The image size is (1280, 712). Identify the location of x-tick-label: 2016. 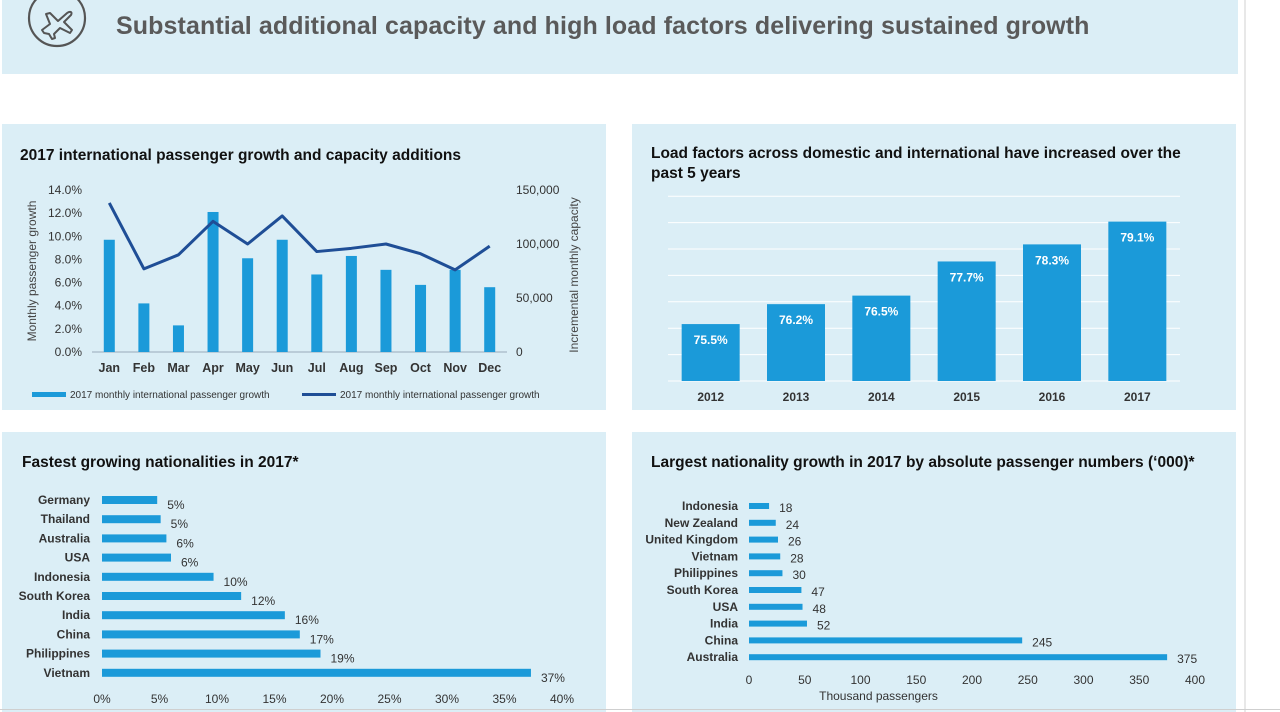
(1052, 397).